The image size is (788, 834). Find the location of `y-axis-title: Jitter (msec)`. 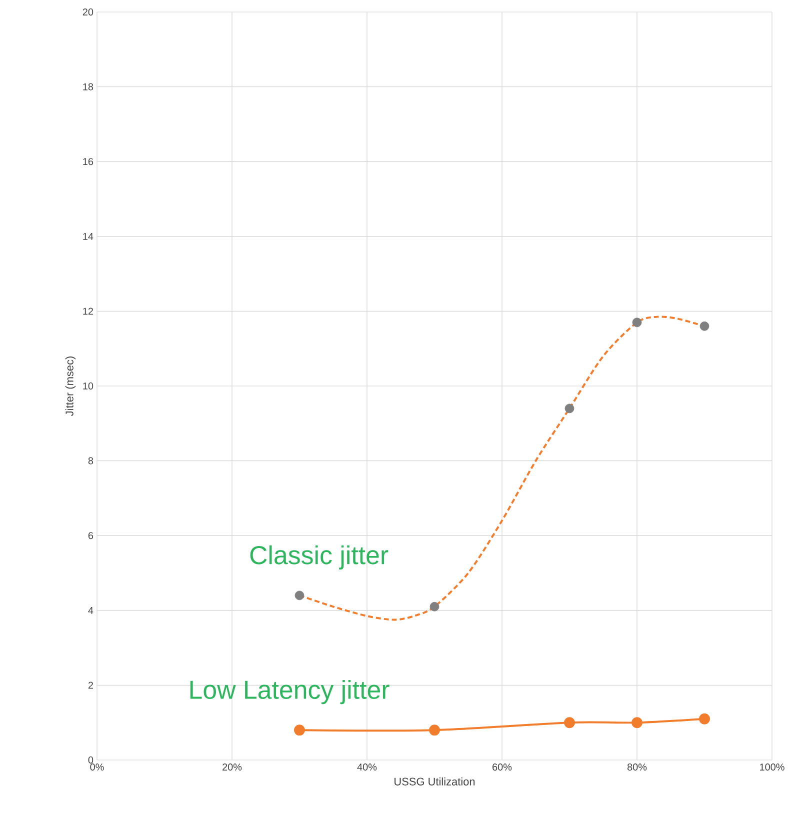

y-axis-title: Jitter (msec) is located at coordinates (70, 386).